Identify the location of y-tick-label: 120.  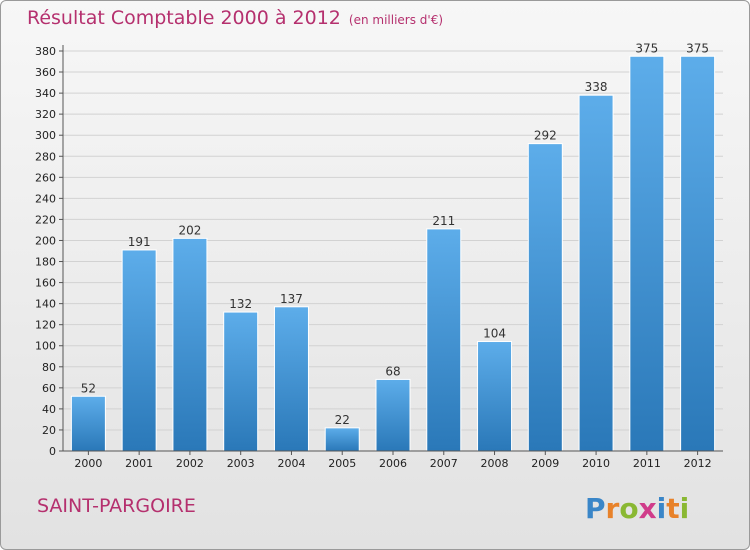
(45, 325).